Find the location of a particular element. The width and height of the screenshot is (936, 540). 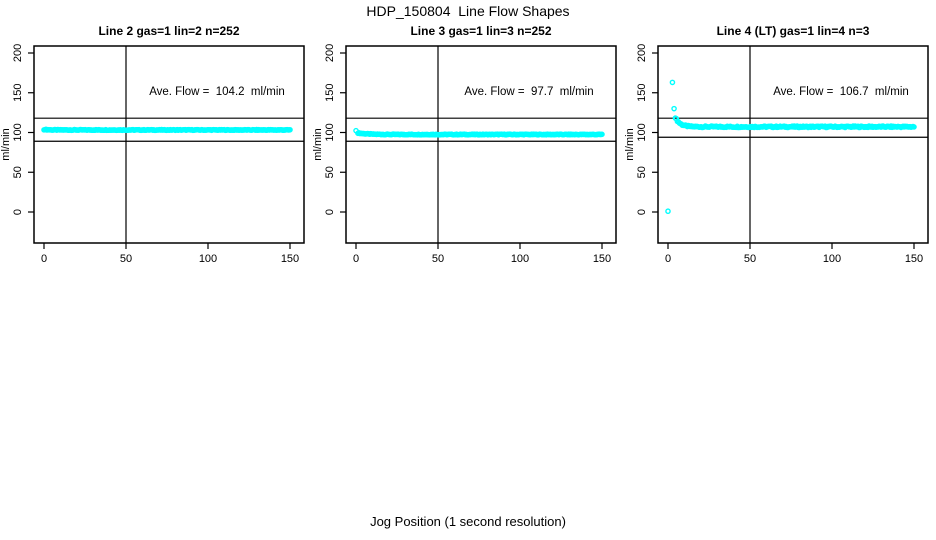

scatter-plot-line-2: 0 50 100 150 0 50 100 150 200 ml/min is located at coordinates (152, 154).